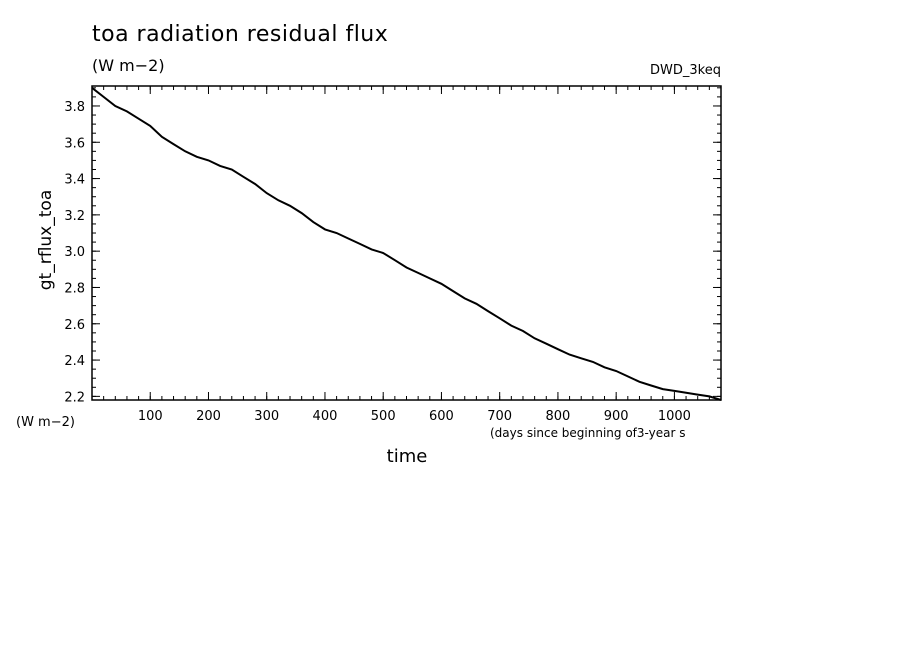  Describe the element at coordinates (74, 288) in the screenshot. I see `y-tick-label: 2.8` at that location.